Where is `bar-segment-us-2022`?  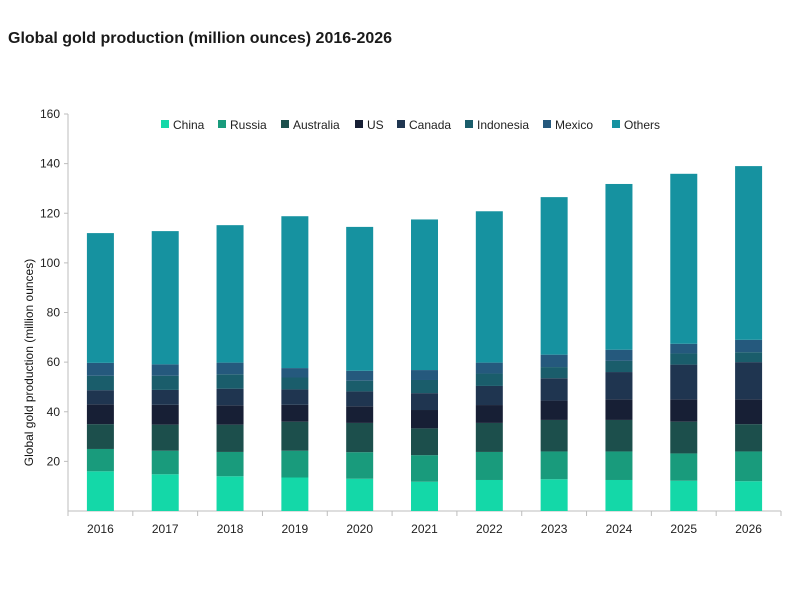
bar-segment-us-2022 is located at coordinates (489, 414).